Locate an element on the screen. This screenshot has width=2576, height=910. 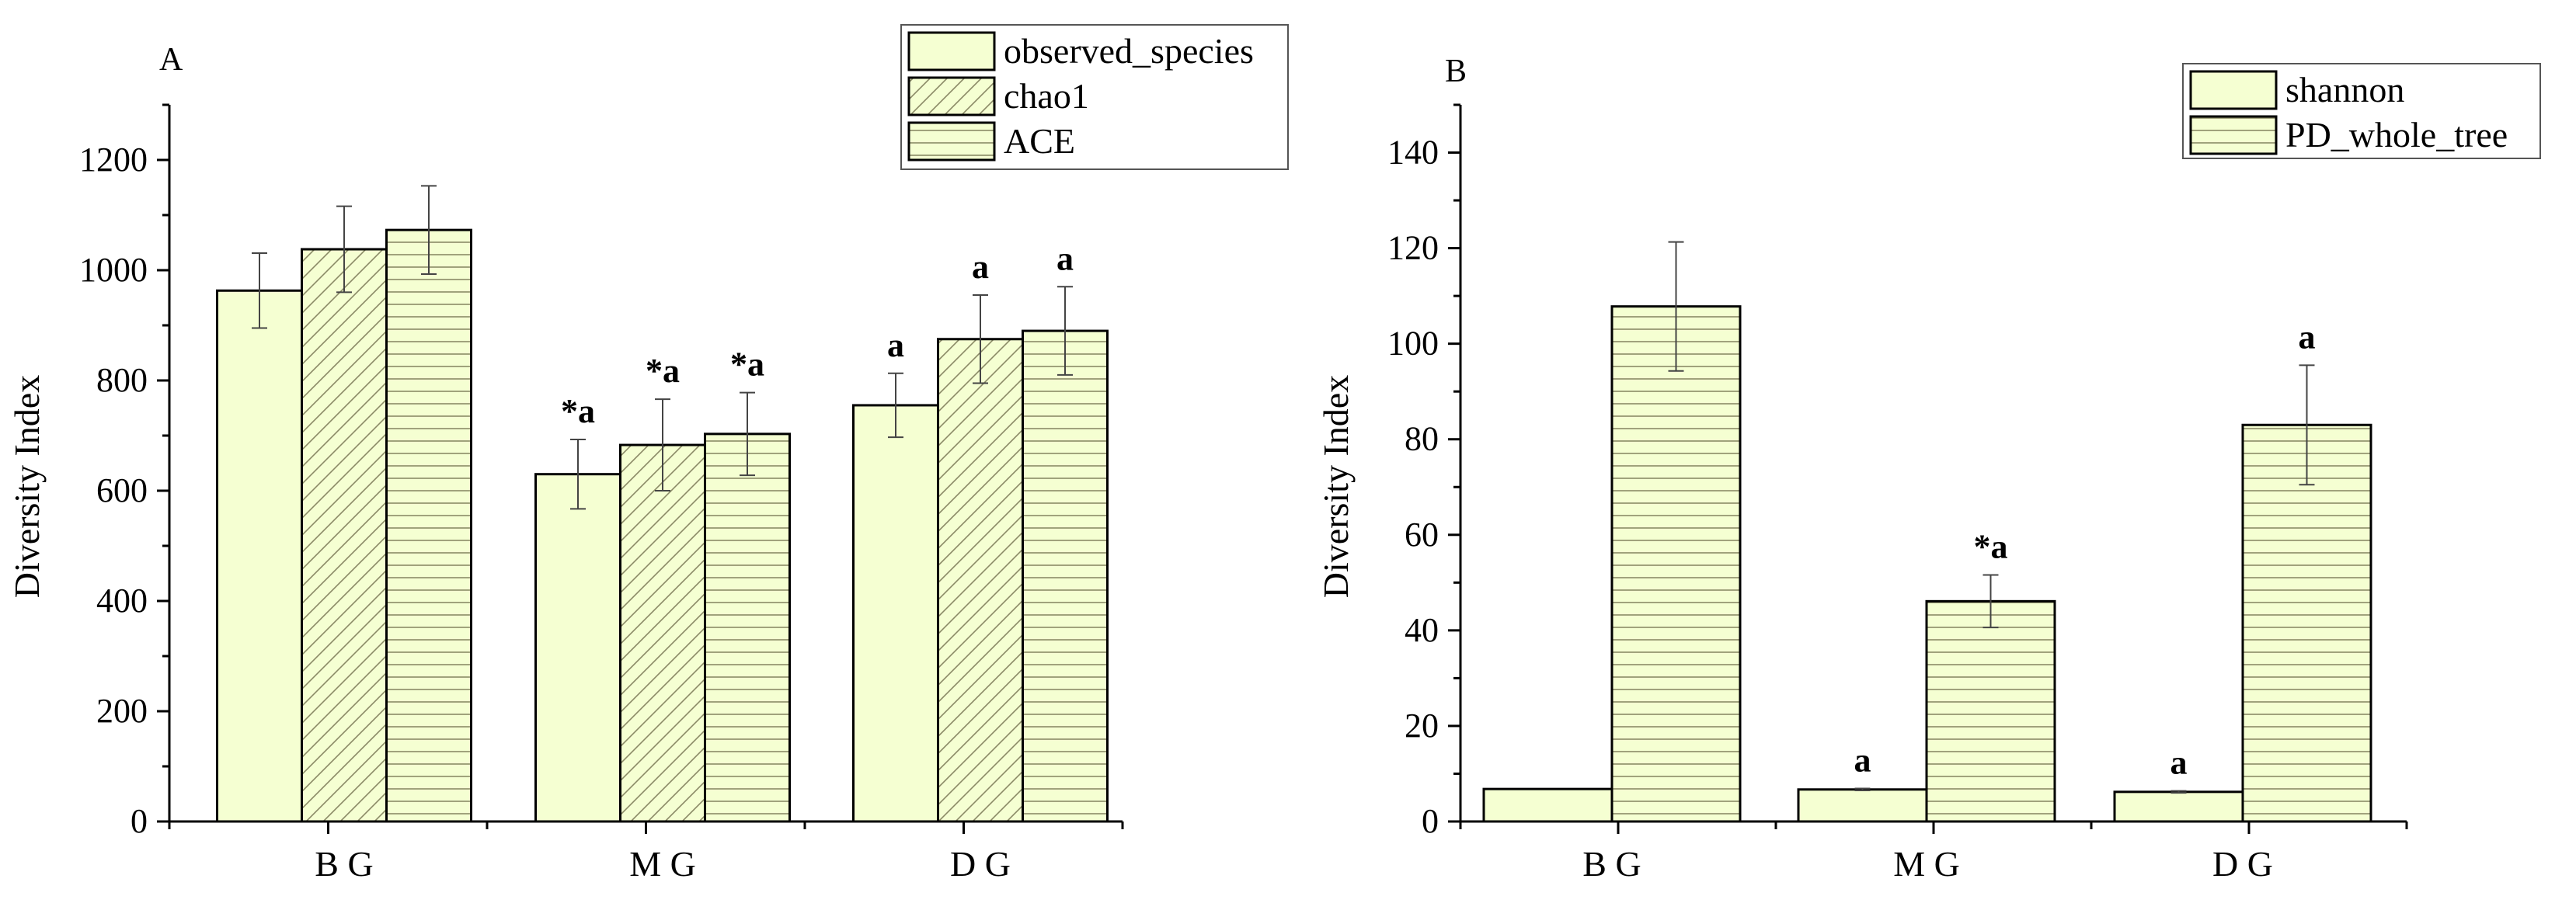
y-tick-label: 20 is located at coordinates (1422, 726).